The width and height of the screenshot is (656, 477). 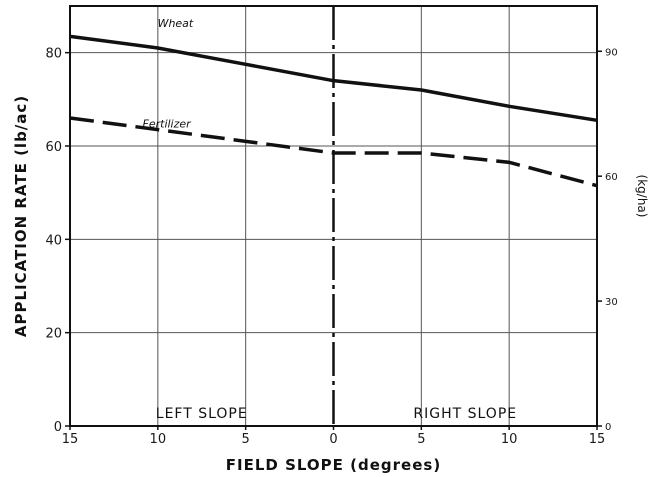 What do you see at coordinates (611, 177) in the screenshot?
I see `y2-tick-label: 60` at bounding box center [611, 177].